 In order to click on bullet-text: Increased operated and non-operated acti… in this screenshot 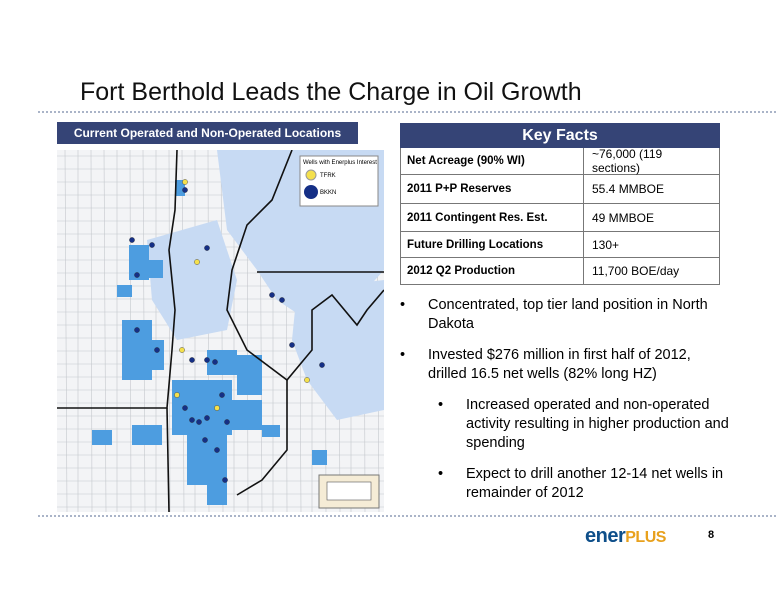, I will do `click(597, 424)`.